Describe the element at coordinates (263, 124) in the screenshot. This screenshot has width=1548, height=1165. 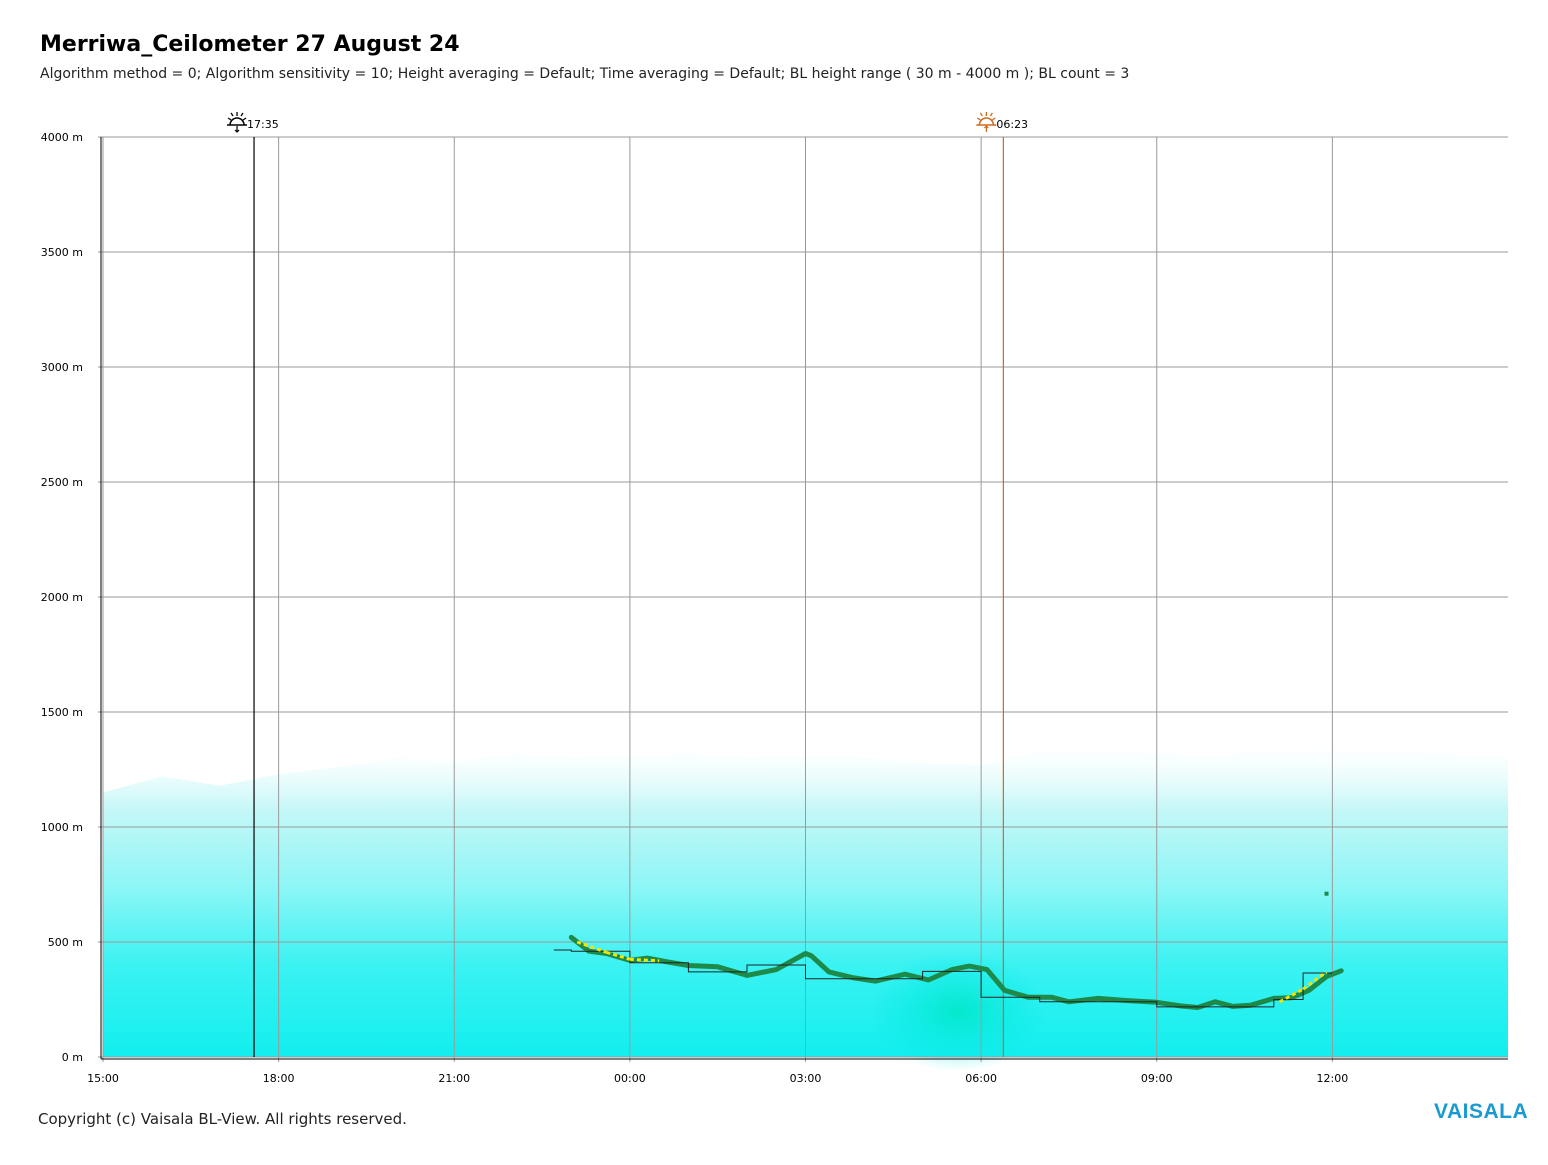
I see `sunset-time-label: 17:35` at that location.